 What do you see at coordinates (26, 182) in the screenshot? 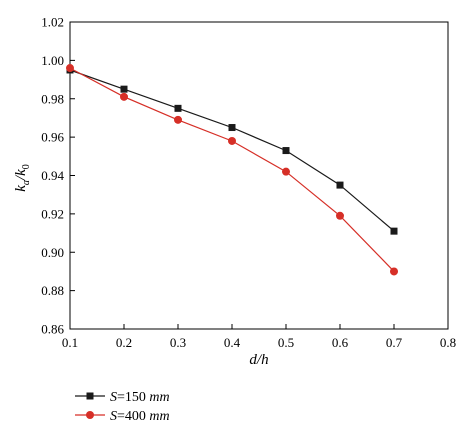
I see `y-axis-label-sub-a: a` at bounding box center [26, 182].